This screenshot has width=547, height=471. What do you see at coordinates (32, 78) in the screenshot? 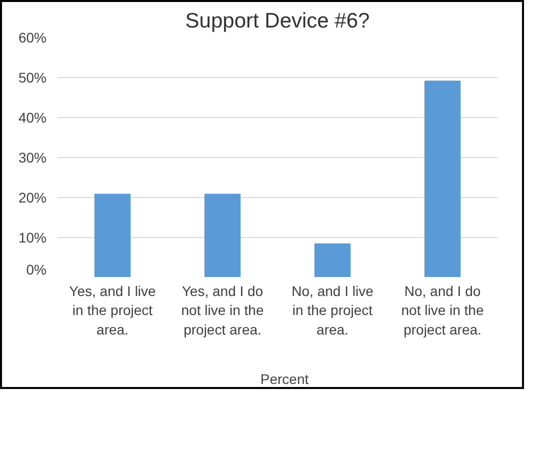
I see `y-tick-label: 50%` at bounding box center [32, 78].